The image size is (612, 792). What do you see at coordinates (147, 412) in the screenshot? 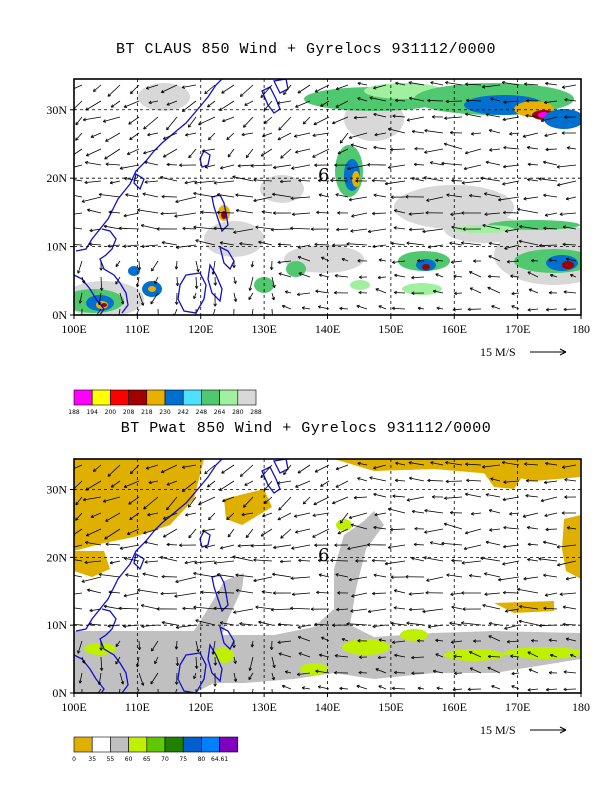
I see `colorbar-label: 218` at bounding box center [147, 412].